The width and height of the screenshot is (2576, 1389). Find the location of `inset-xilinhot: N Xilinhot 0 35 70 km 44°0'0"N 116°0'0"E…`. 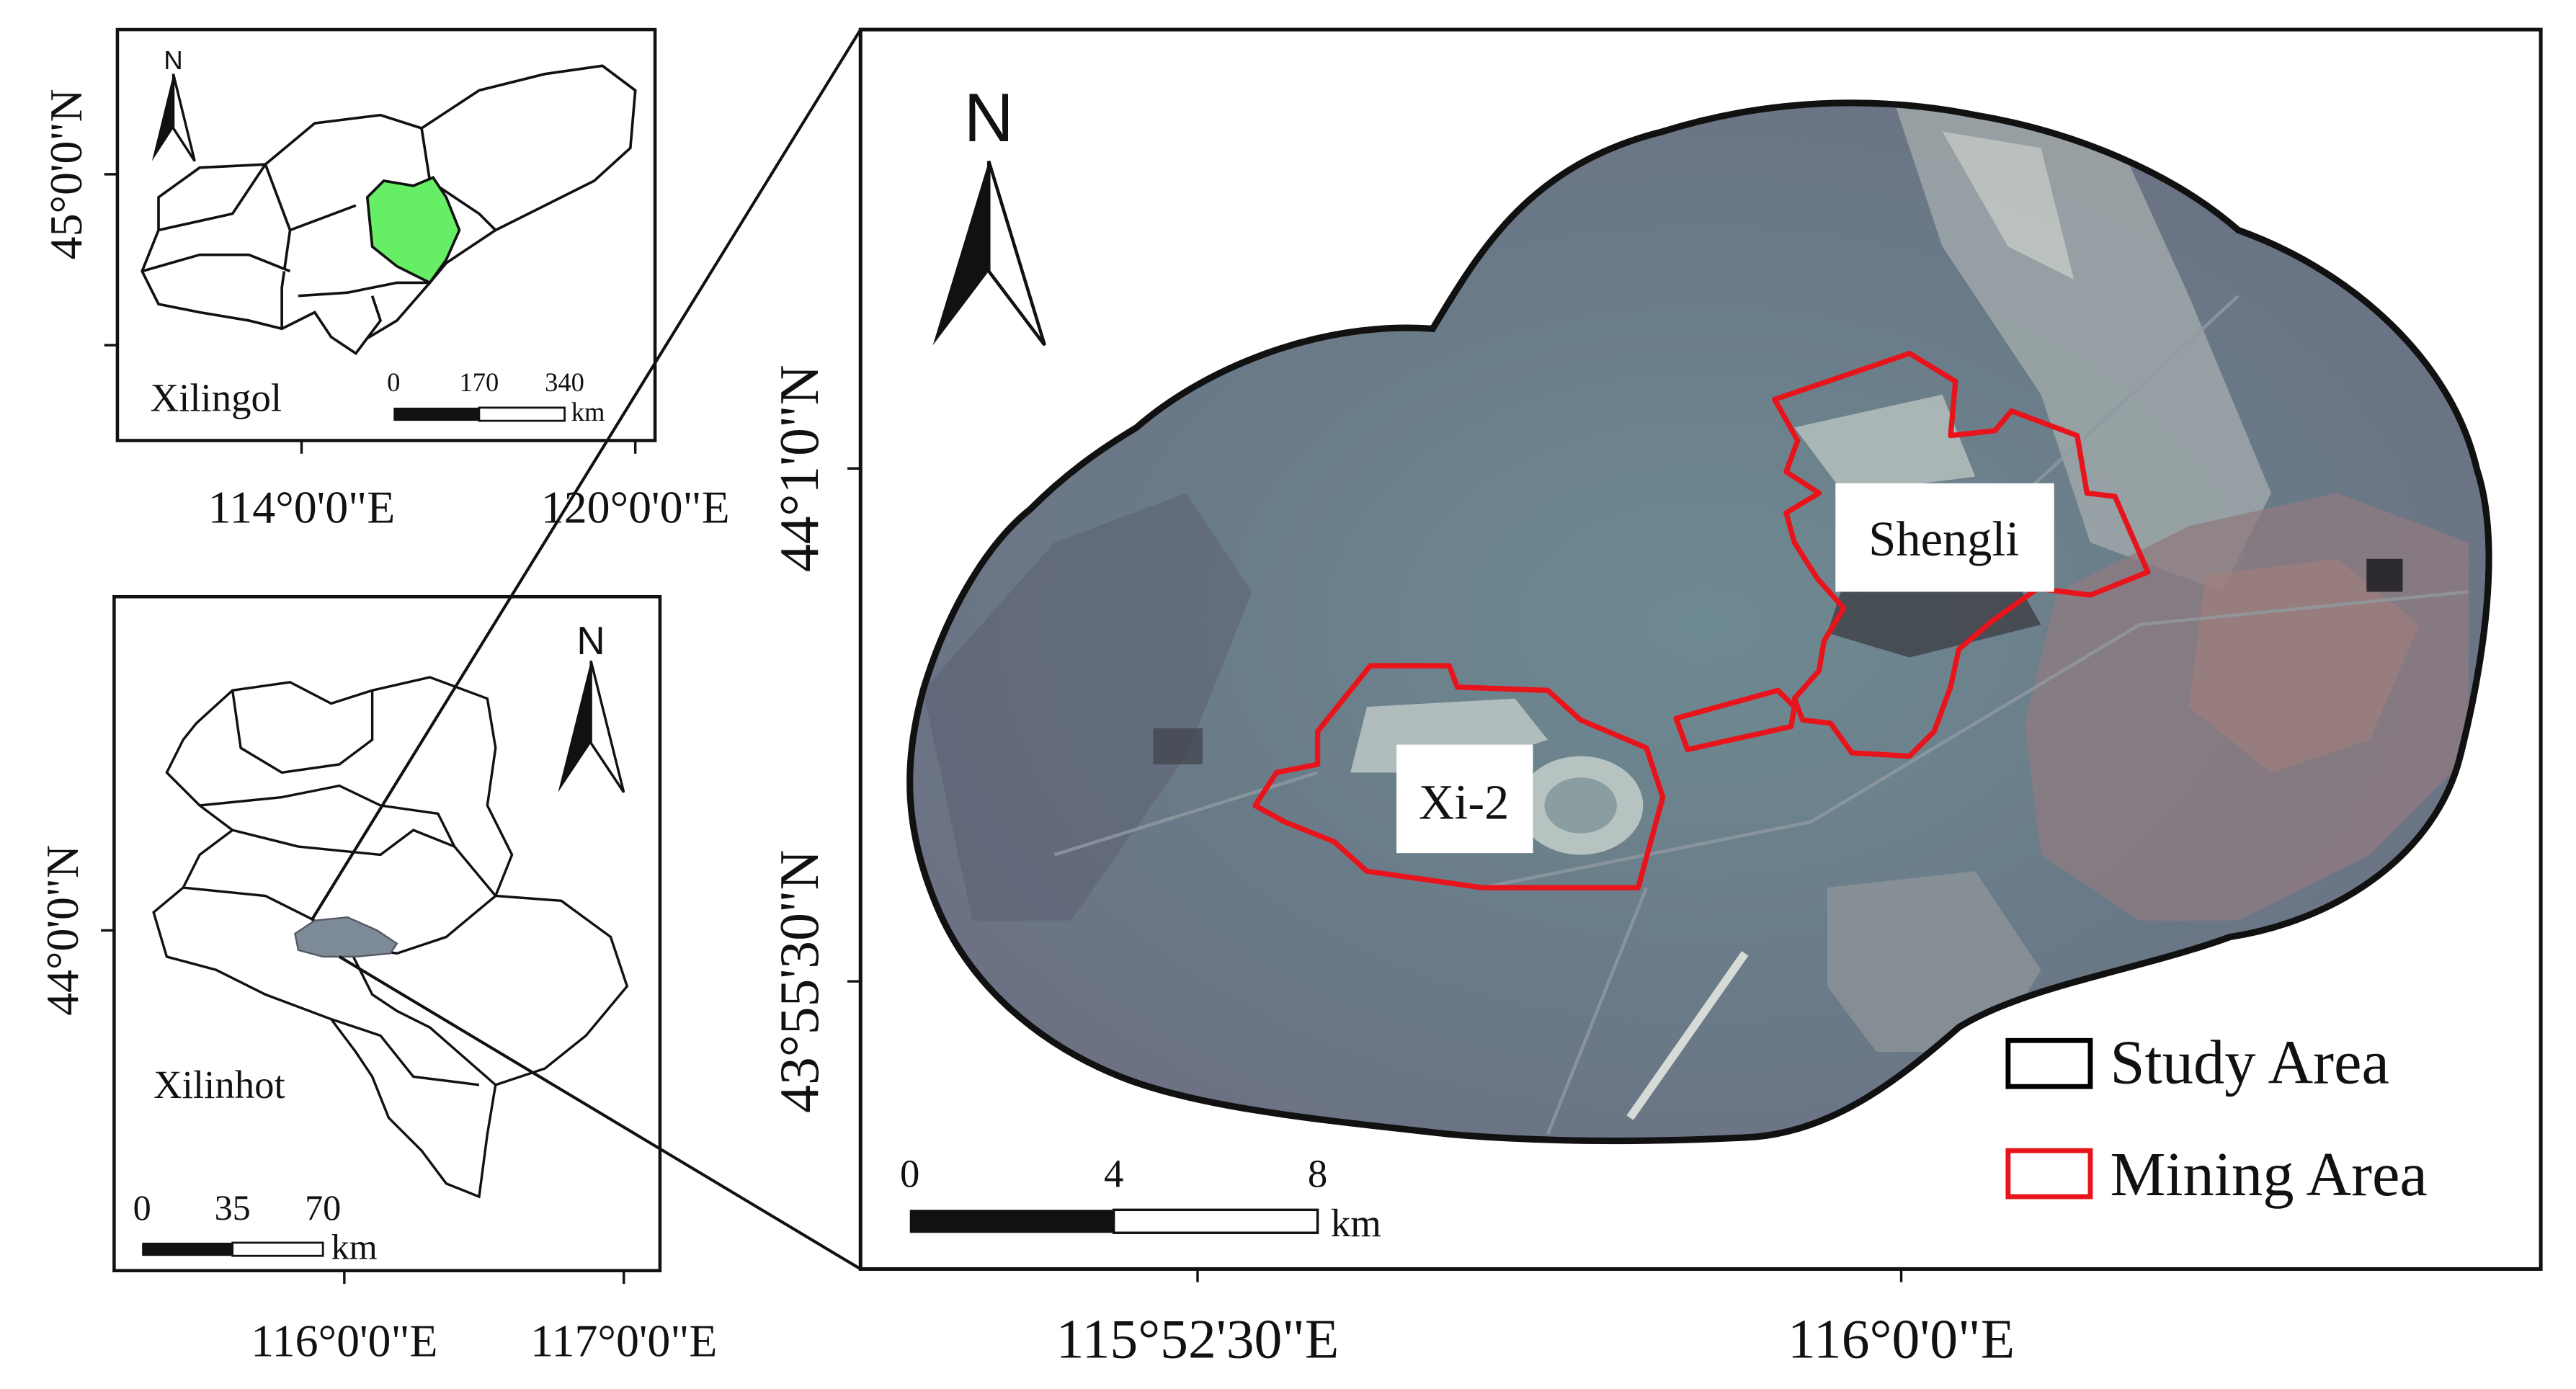

inset-xilinhot: N Xilinhot 0 35 70 km 44°0'0"N 116°0'0"E… is located at coordinates (377, 980).